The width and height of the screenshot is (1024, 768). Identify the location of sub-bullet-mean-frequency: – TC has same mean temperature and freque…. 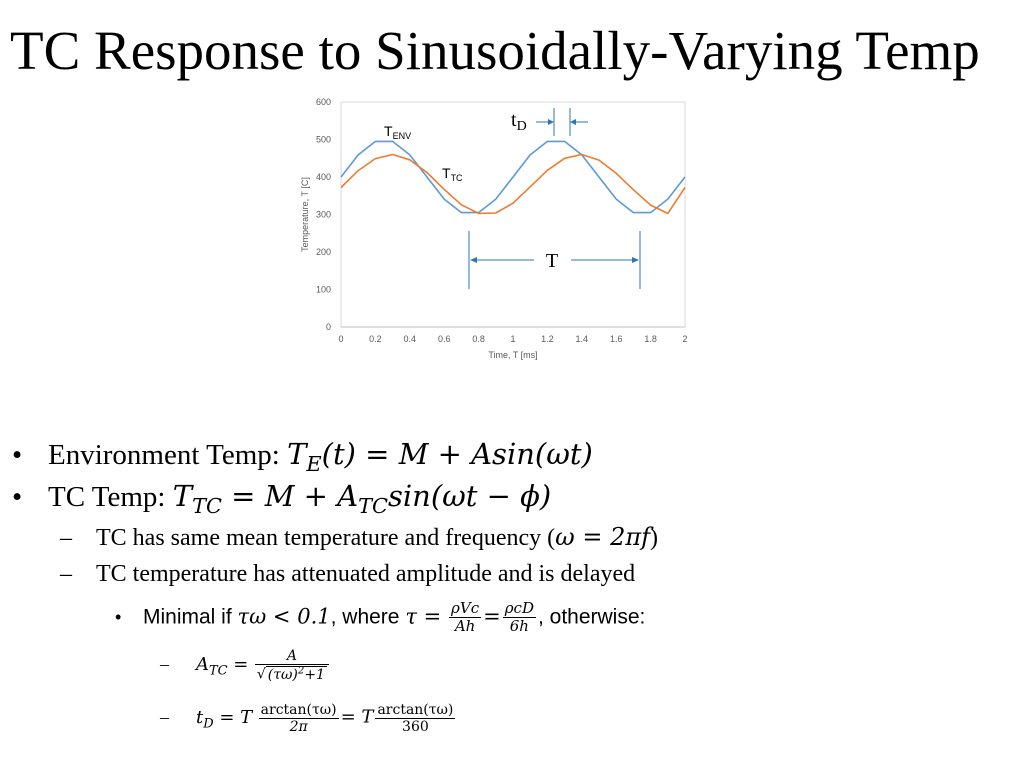
(359, 537).